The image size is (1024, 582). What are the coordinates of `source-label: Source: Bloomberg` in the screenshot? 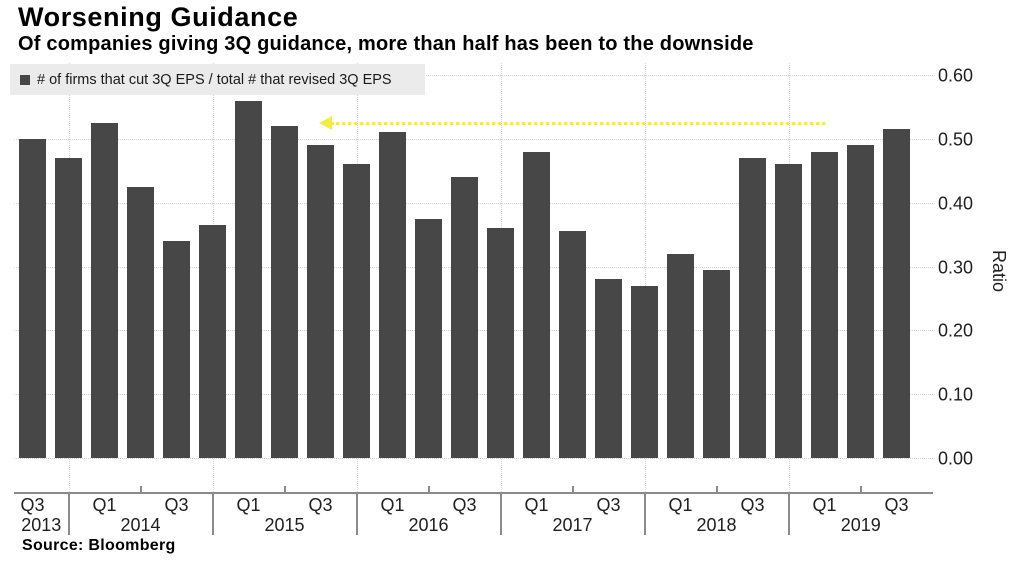 It's located at (99, 545).